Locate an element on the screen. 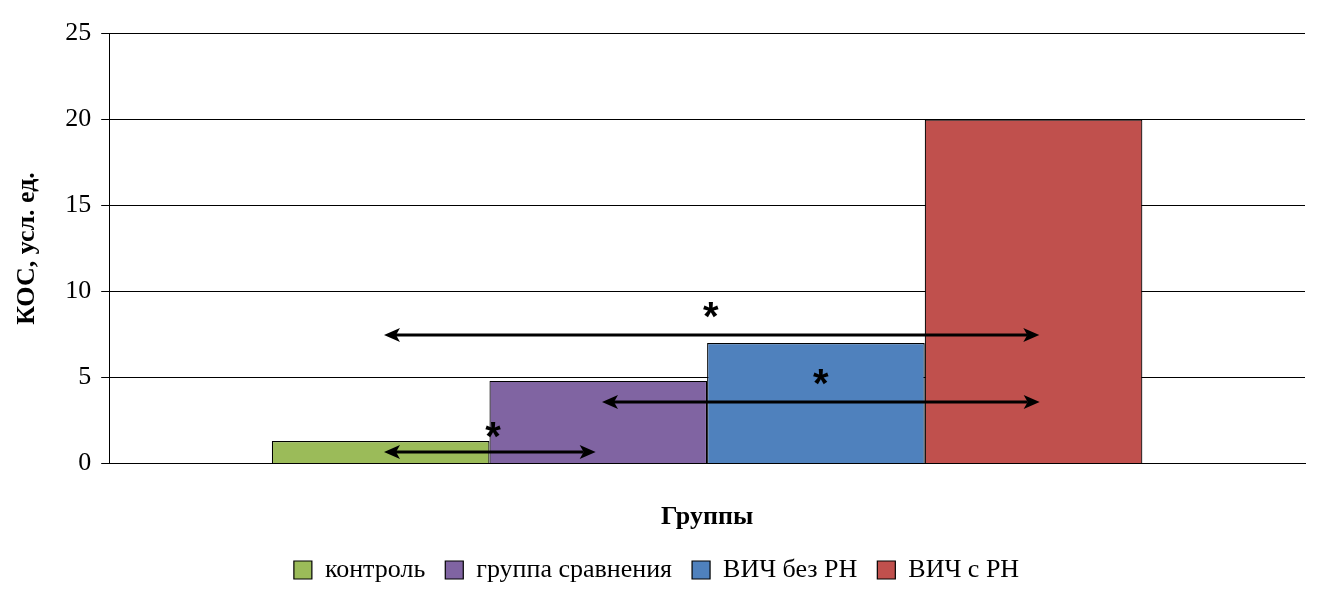 The height and width of the screenshot is (601, 1319). legend-label: ВИЧ без РН is located at coordinates (790, 568).